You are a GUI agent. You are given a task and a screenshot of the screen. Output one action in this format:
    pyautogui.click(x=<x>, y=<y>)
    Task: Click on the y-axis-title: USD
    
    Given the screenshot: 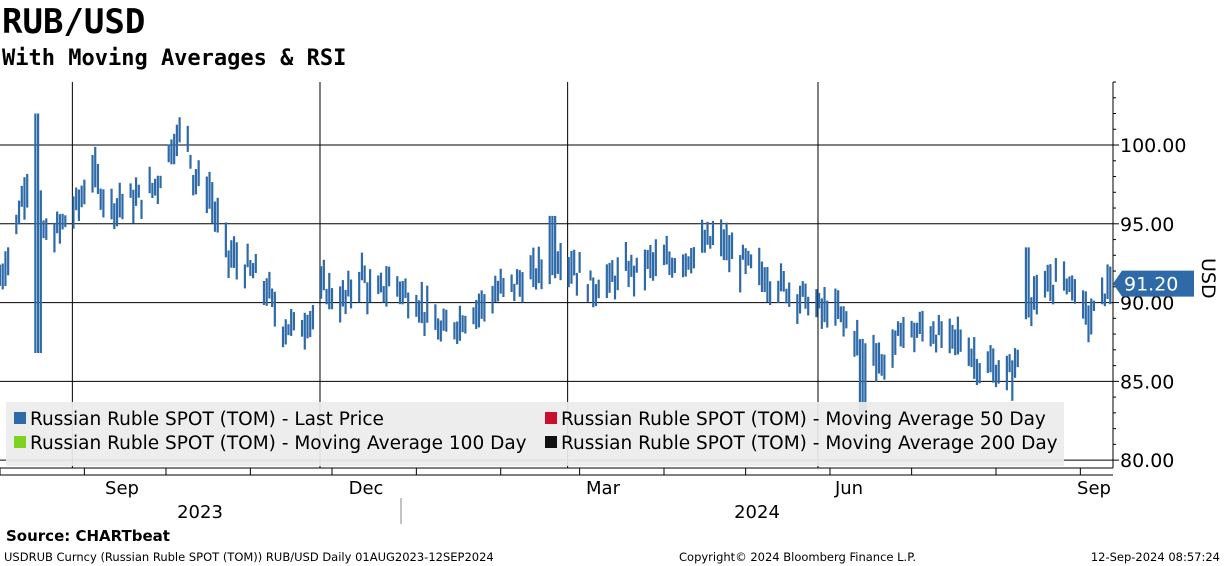 What is the action you would take?
    pyautogui.click(x=1208, y=278)
    